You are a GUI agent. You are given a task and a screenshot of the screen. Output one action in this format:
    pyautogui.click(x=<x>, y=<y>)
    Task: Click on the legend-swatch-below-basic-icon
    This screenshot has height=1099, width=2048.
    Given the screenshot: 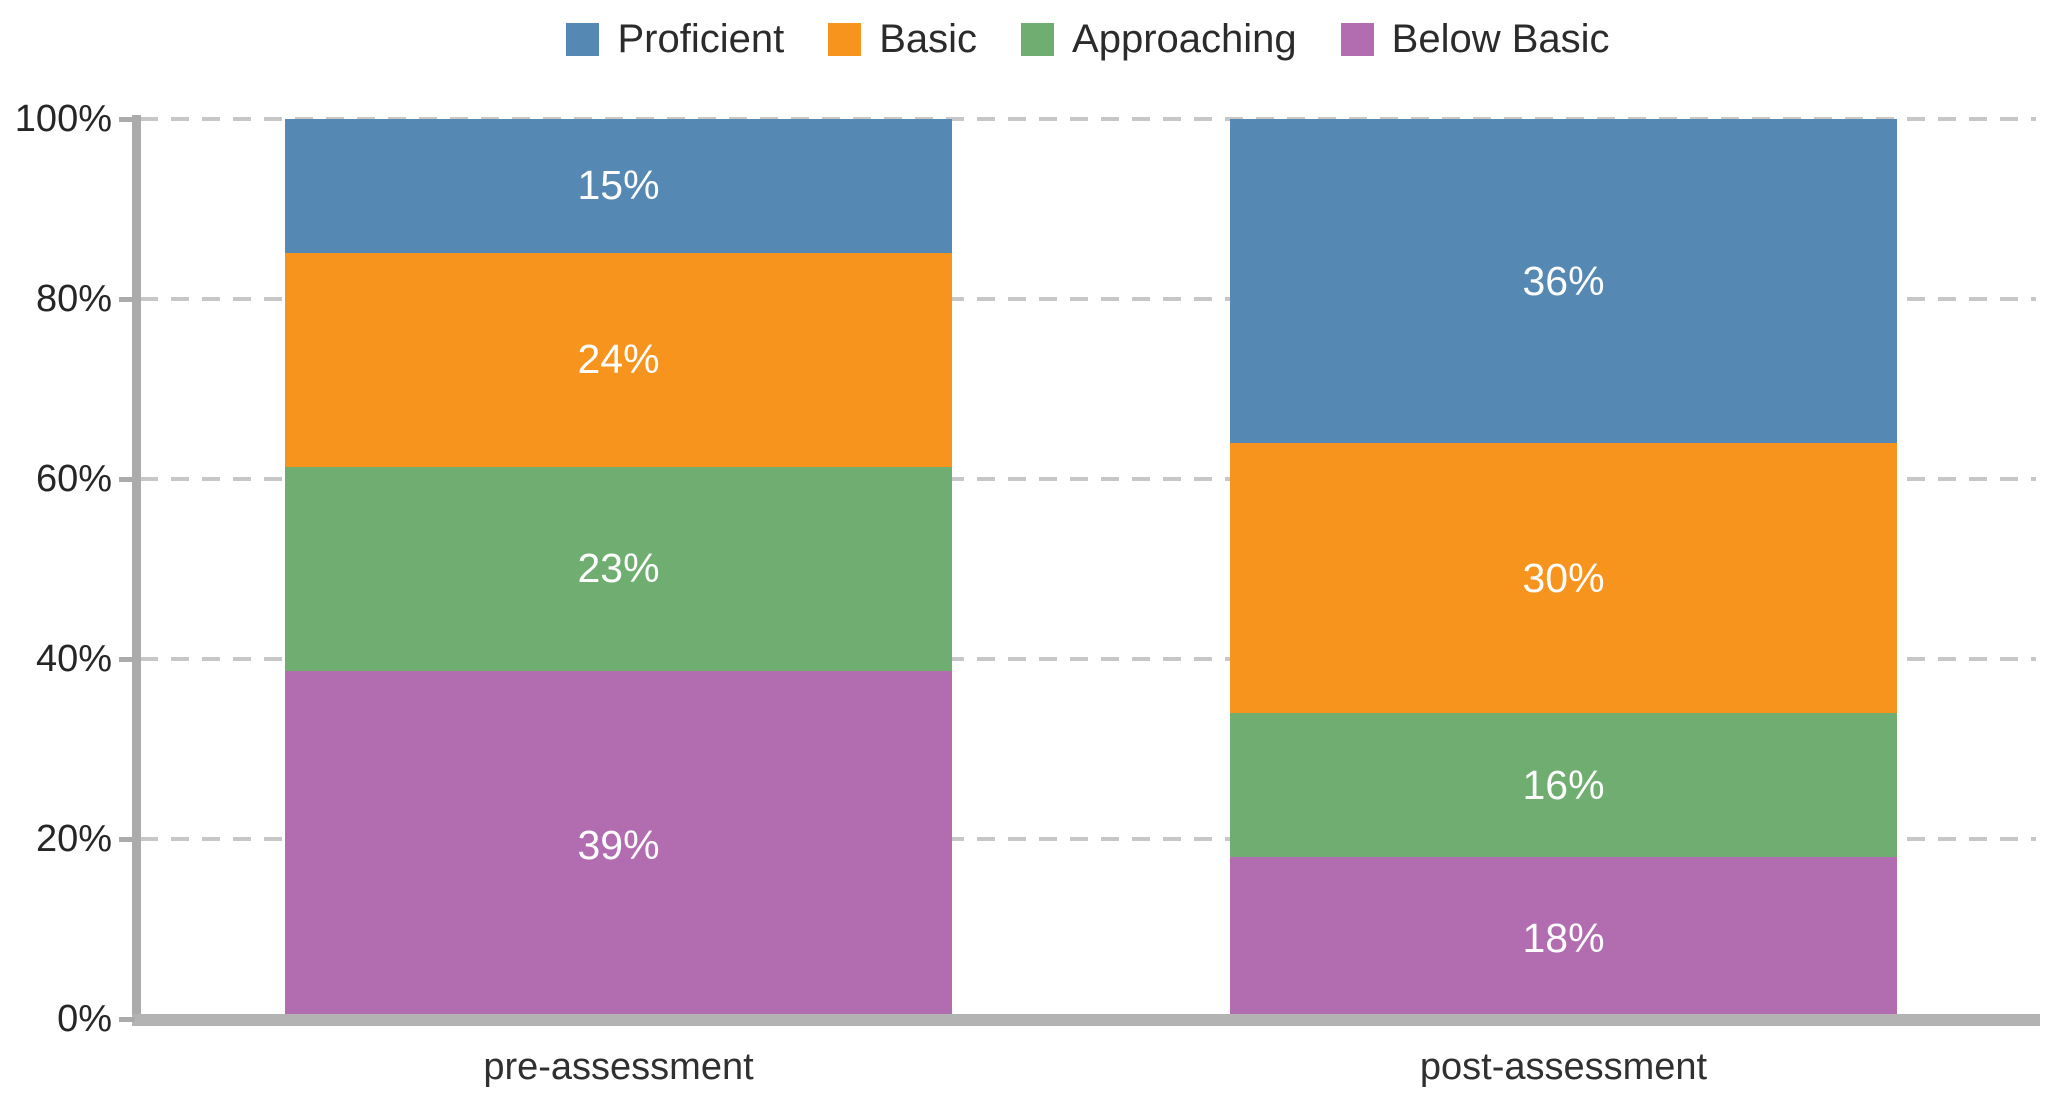 What is the action you would take?
    pyautogui.click(x=1357, y=39)
    